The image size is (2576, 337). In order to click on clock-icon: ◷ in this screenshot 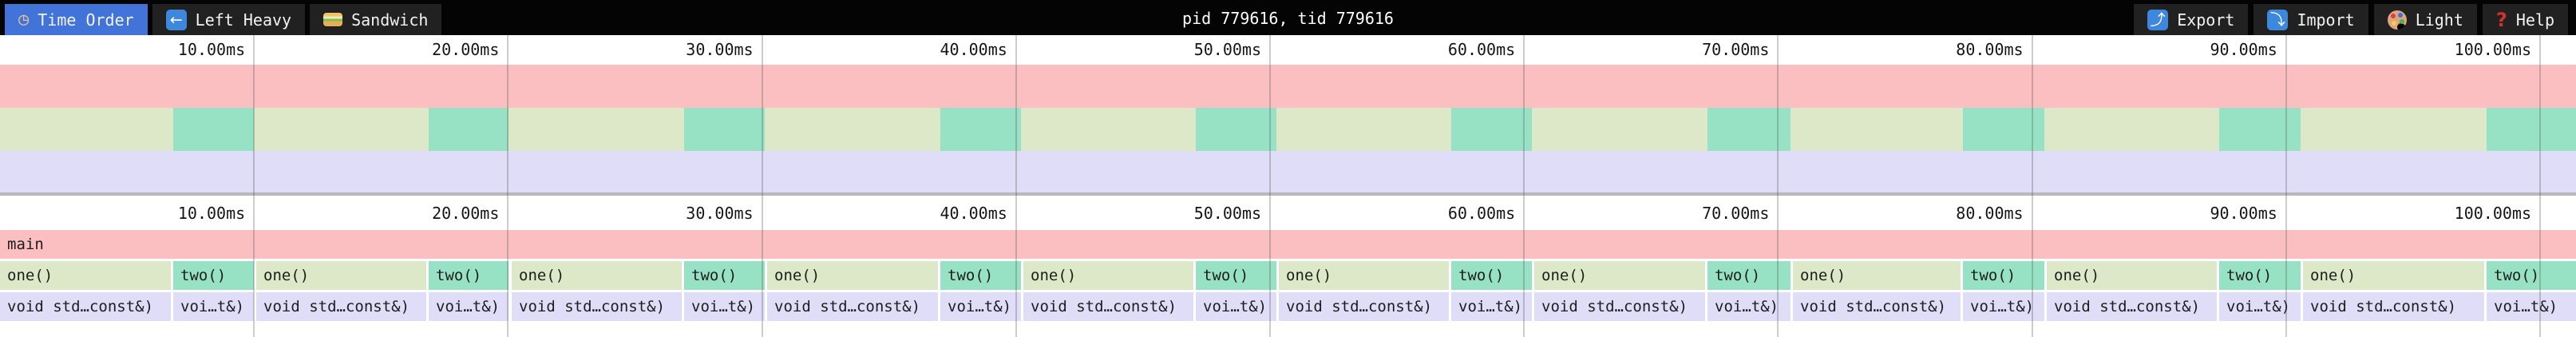, I will do `click(24, 20)`.